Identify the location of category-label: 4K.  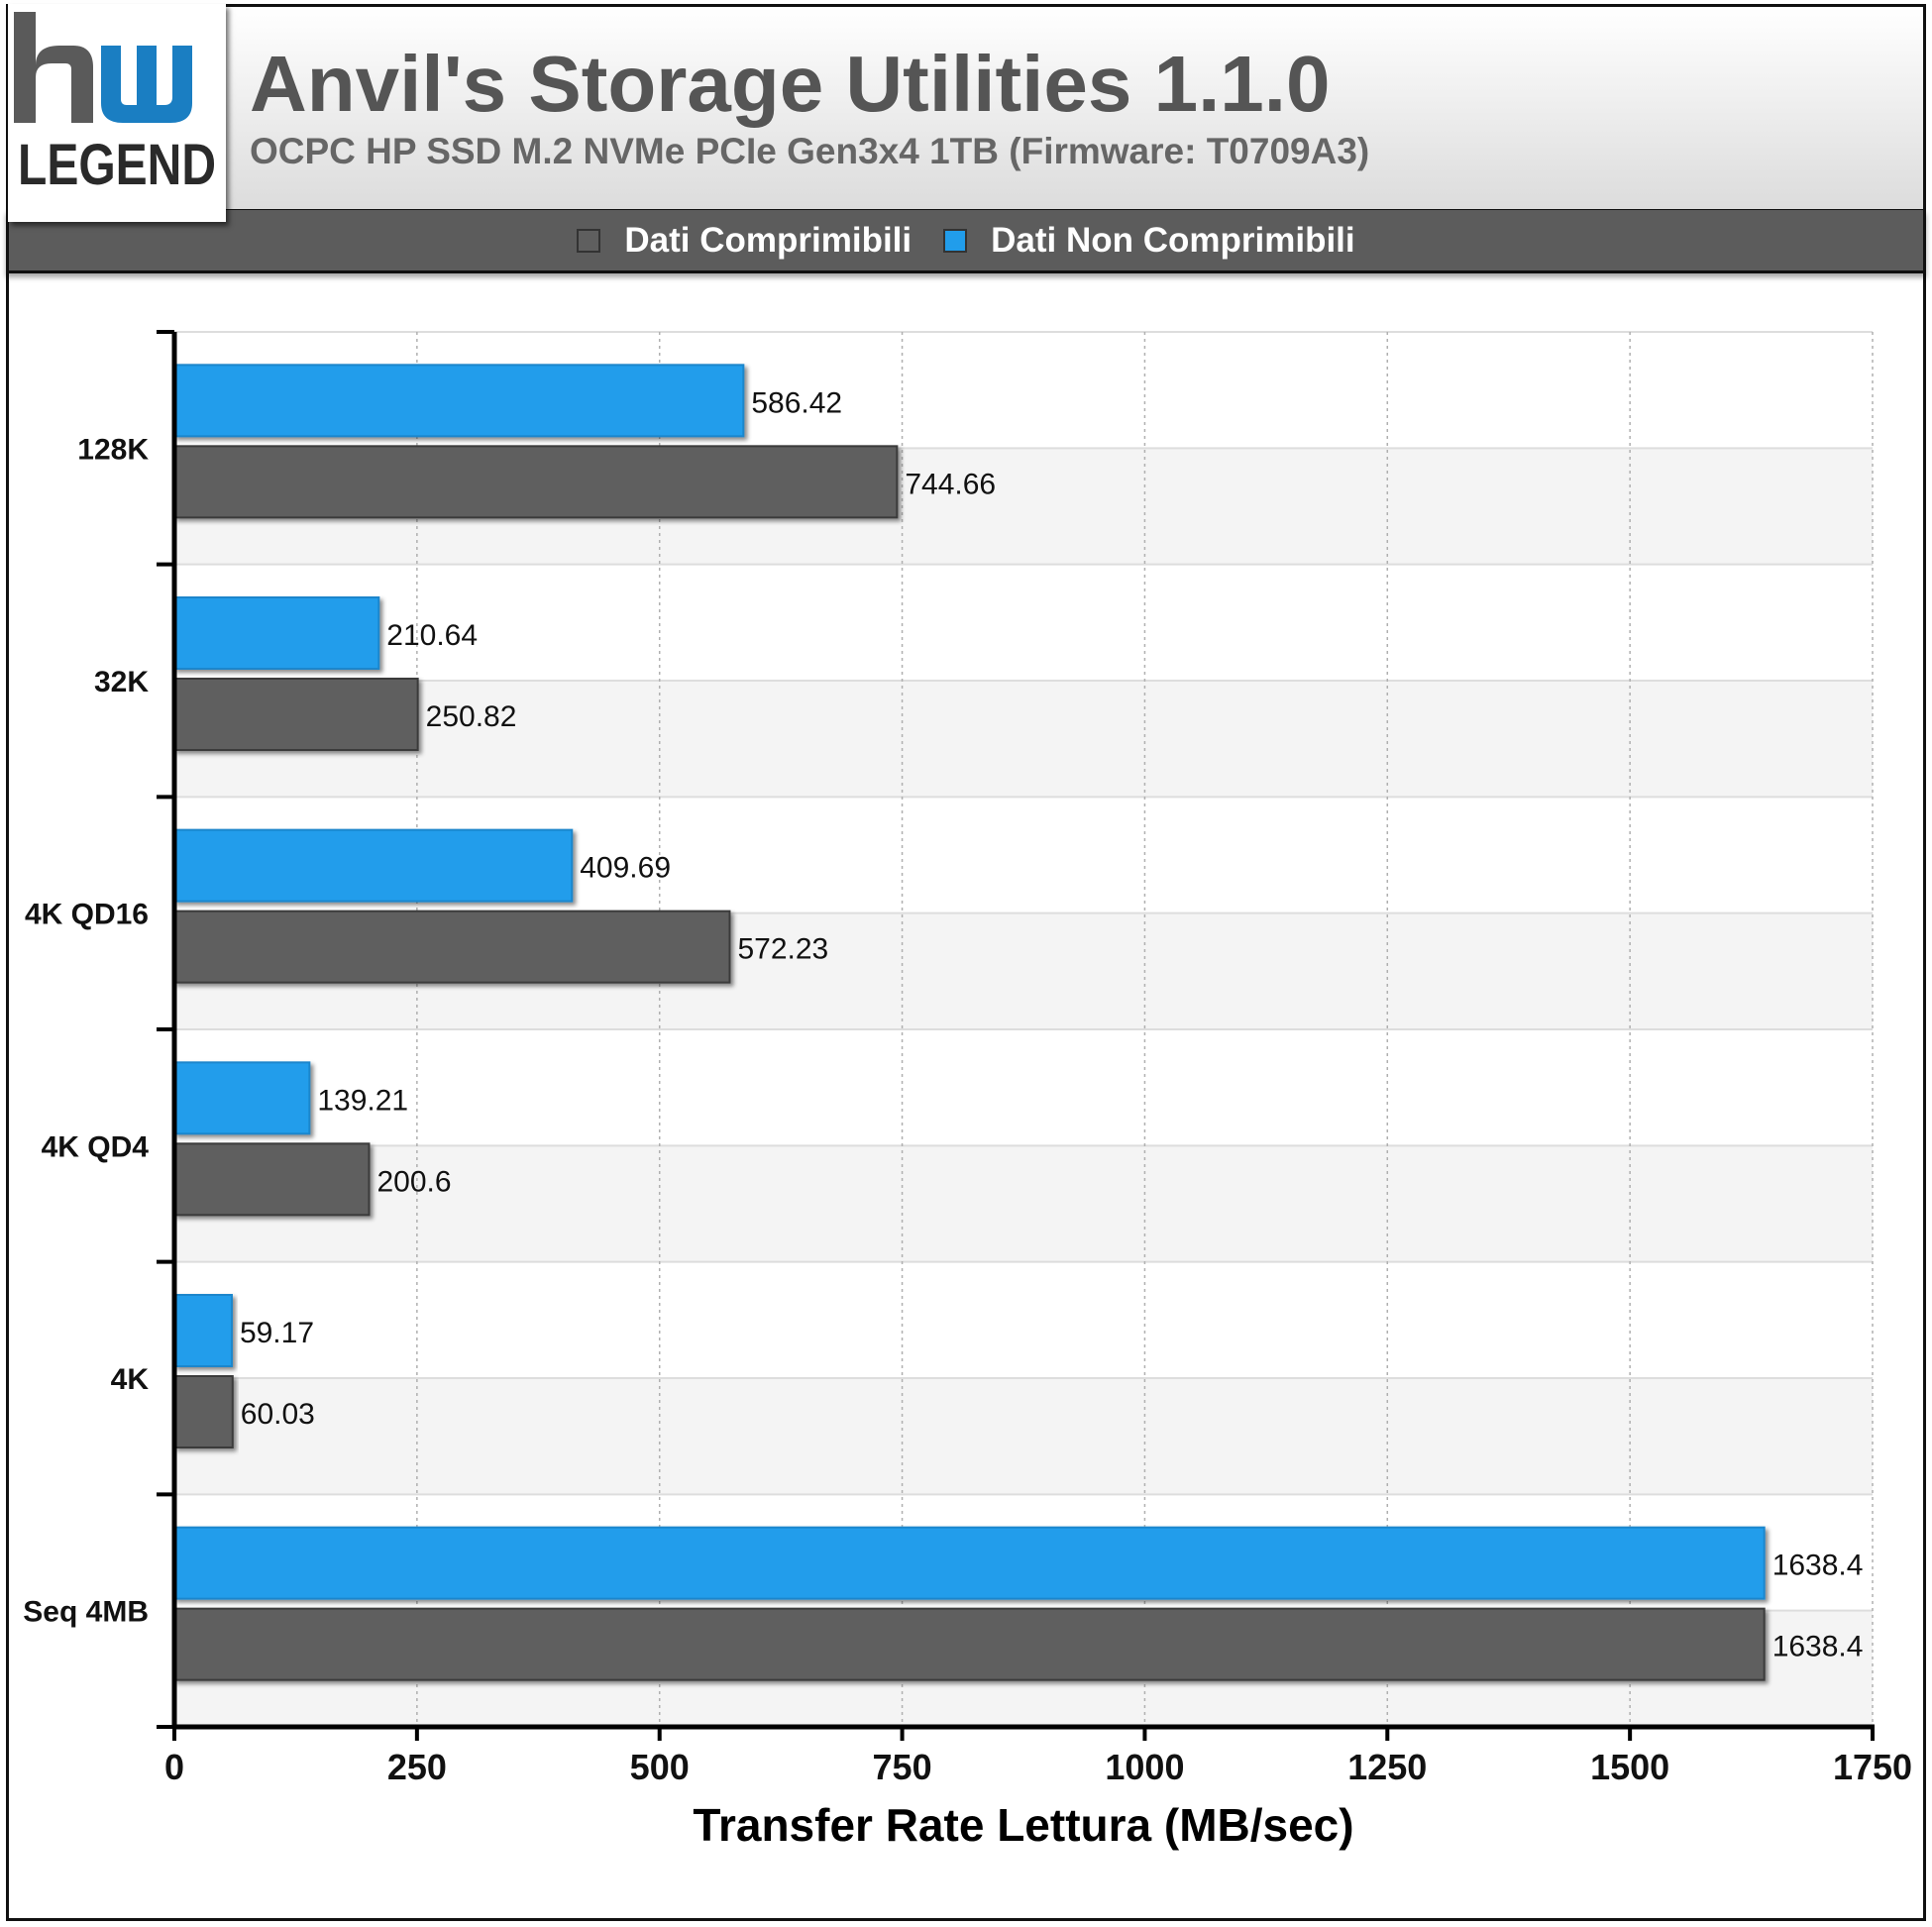
(130, 1380).